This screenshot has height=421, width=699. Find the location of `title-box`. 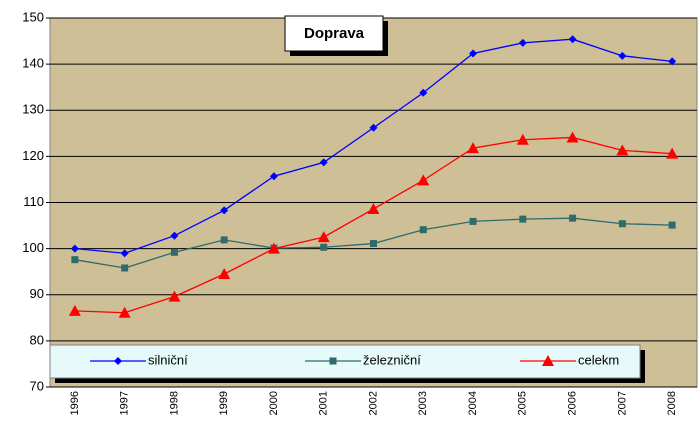

title-box is located at coordinates (334, 33).